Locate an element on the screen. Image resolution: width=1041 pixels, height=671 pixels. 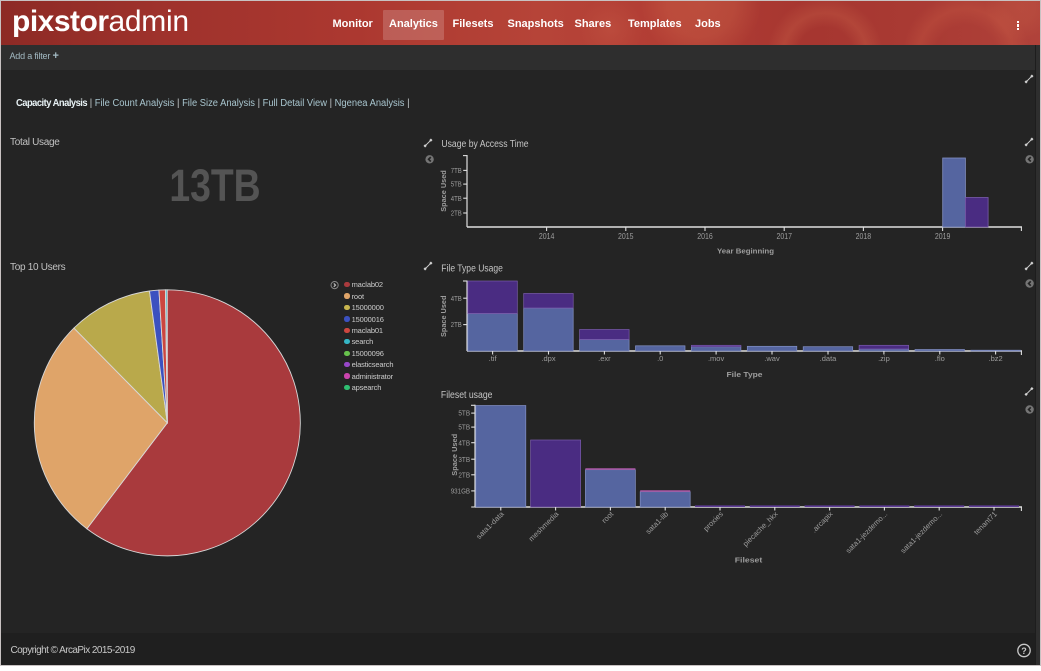
svg-text: .data is located at coordinates (829, 358).